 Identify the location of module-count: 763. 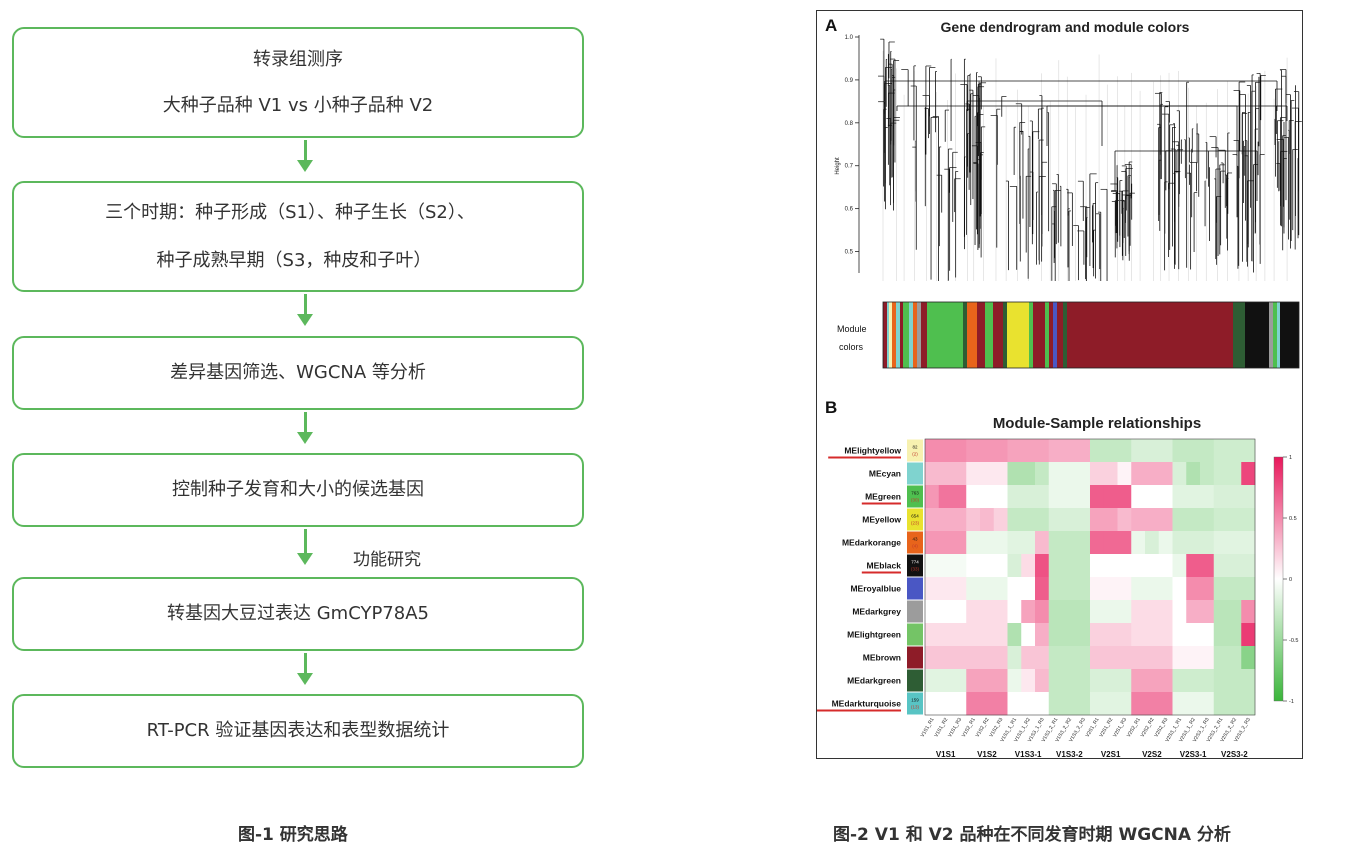
(915, 493).